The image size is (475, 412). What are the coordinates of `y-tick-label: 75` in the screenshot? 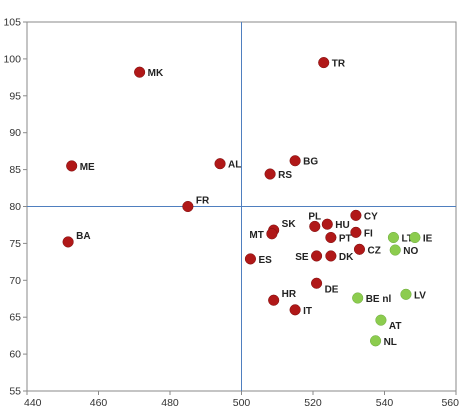 It's located at (15, 244).